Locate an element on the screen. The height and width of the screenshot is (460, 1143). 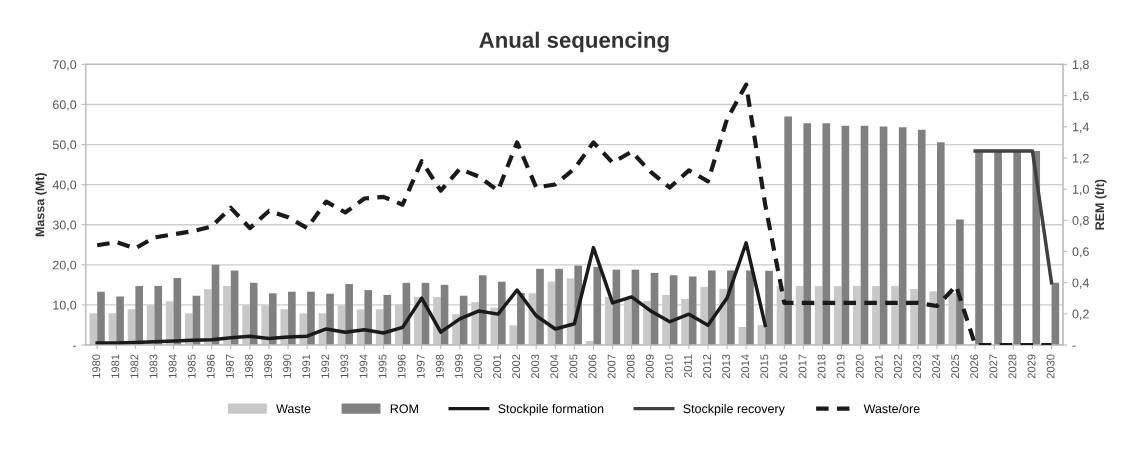
y-tick-label: 20,0 is located at coordinates (65, 265).